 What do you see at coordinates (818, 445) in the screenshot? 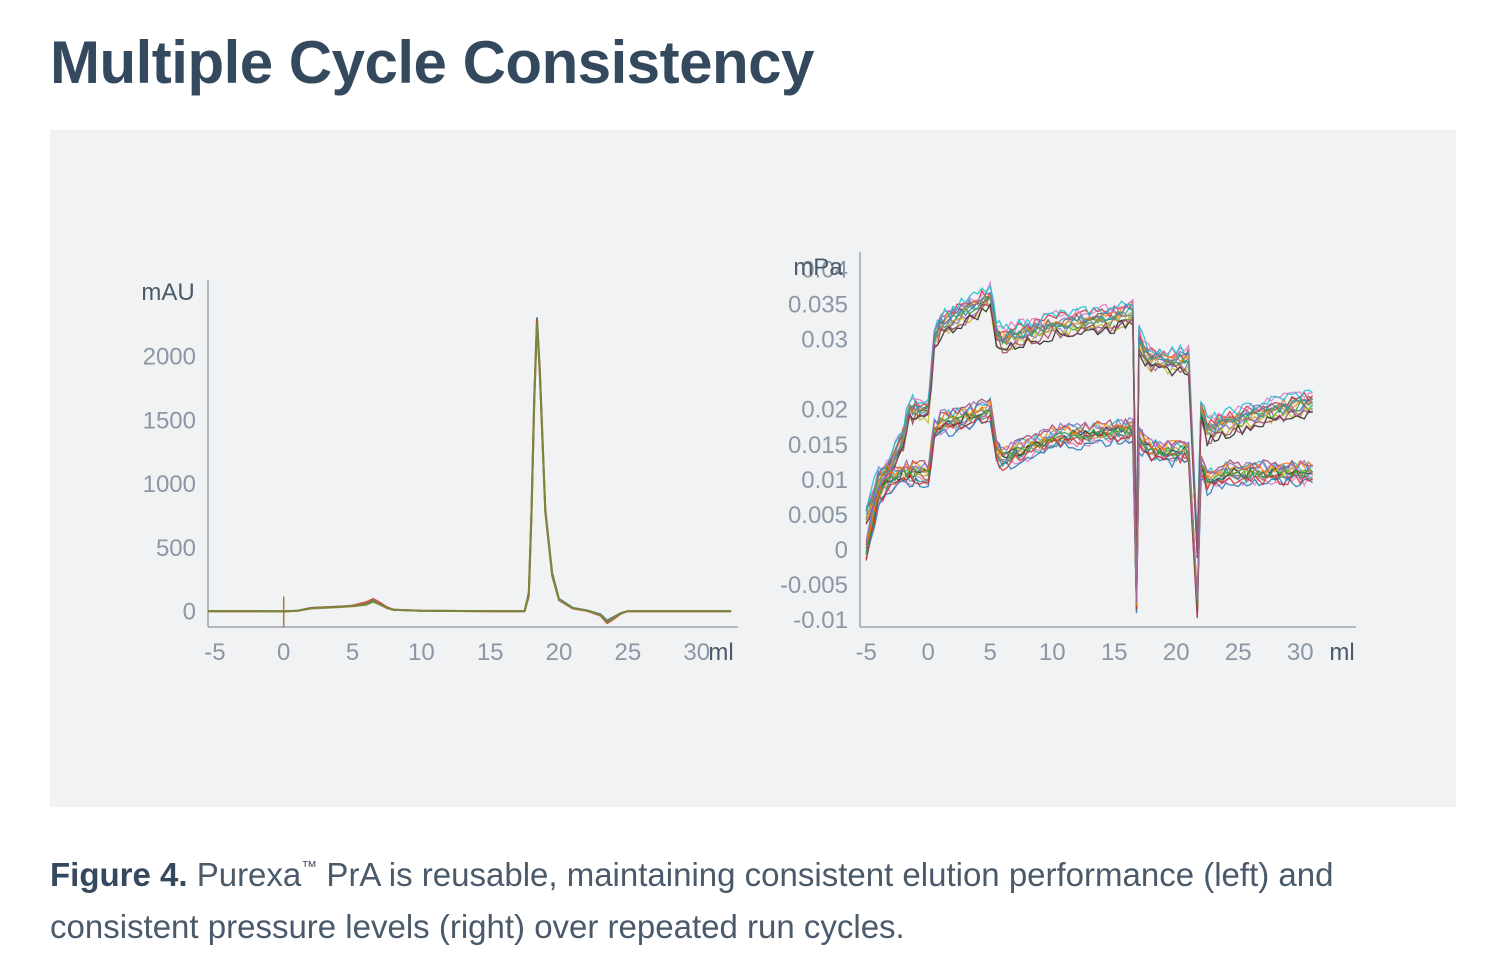
I see `y-tick-label: 0.015` at bounding box center [818, 445].